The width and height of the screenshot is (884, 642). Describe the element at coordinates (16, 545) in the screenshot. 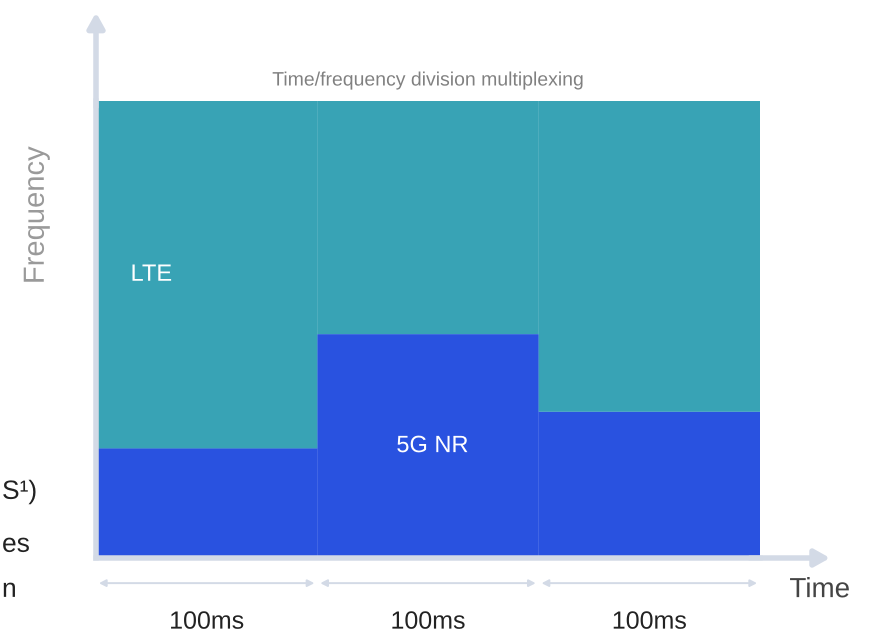

I see `text: es` at that location.